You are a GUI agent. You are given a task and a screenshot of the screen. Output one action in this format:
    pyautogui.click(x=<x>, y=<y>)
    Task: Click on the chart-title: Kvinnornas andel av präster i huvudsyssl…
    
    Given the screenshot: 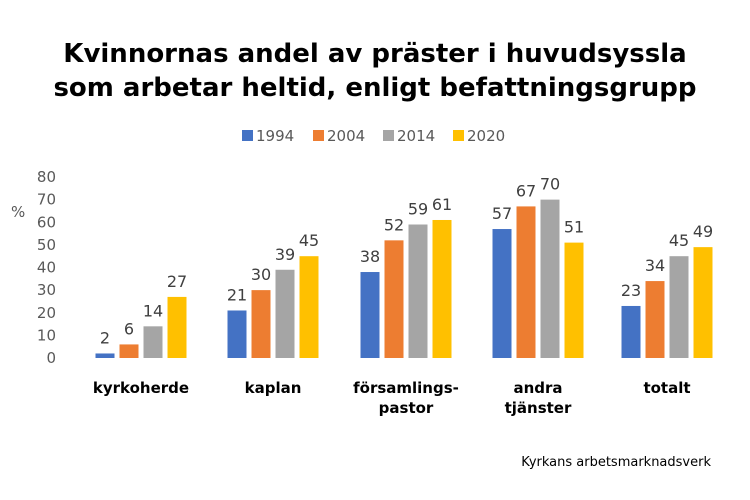 What is the action you would take?
    pyautogui.click(x=374, y=71)
    